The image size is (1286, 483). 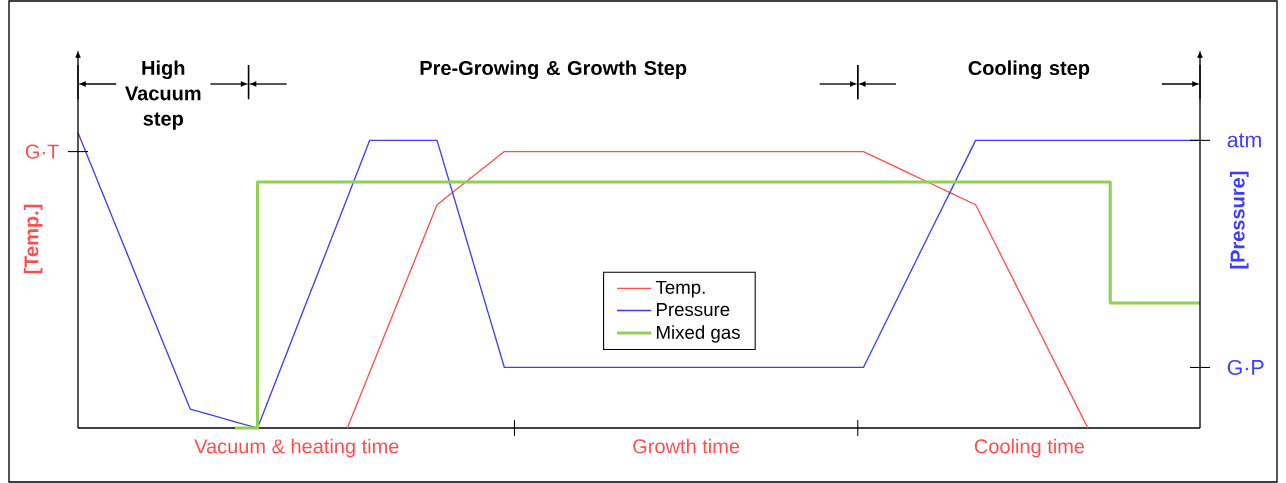 I want to click on y2-axis-title: [Pressure], so click(x=1239, y=220).